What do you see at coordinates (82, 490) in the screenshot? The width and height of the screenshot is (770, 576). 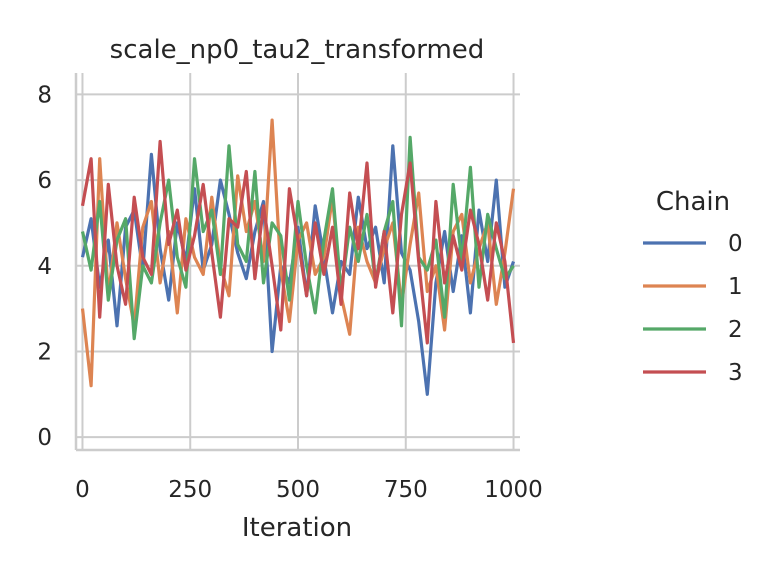 I see `x-tick-label: 0` at bounding box center [82, 490].